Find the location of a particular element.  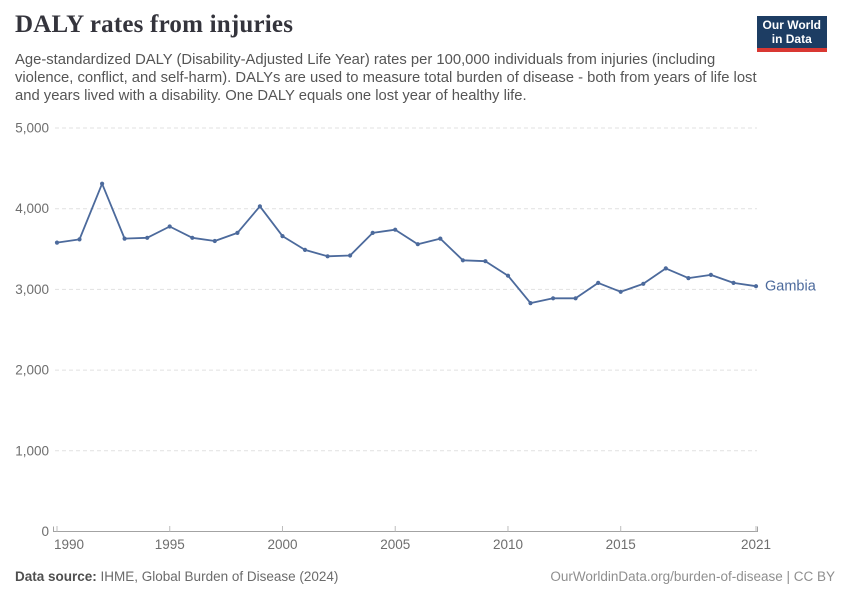

owid-logo: Our World in Data is located at coordinates (791, 34).